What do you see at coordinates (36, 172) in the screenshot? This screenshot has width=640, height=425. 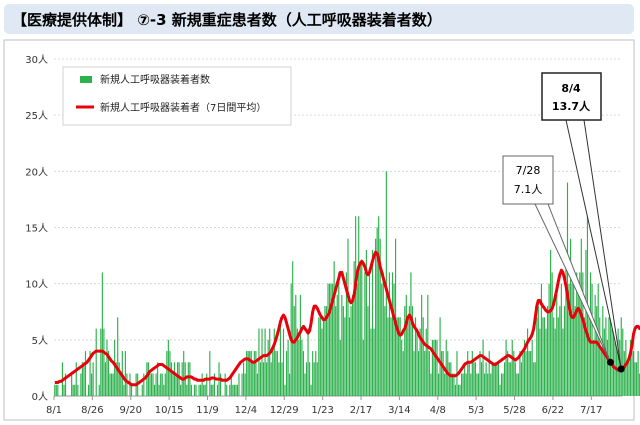 I see `y-tick-label: 20人` at bounding box center [36, 172].